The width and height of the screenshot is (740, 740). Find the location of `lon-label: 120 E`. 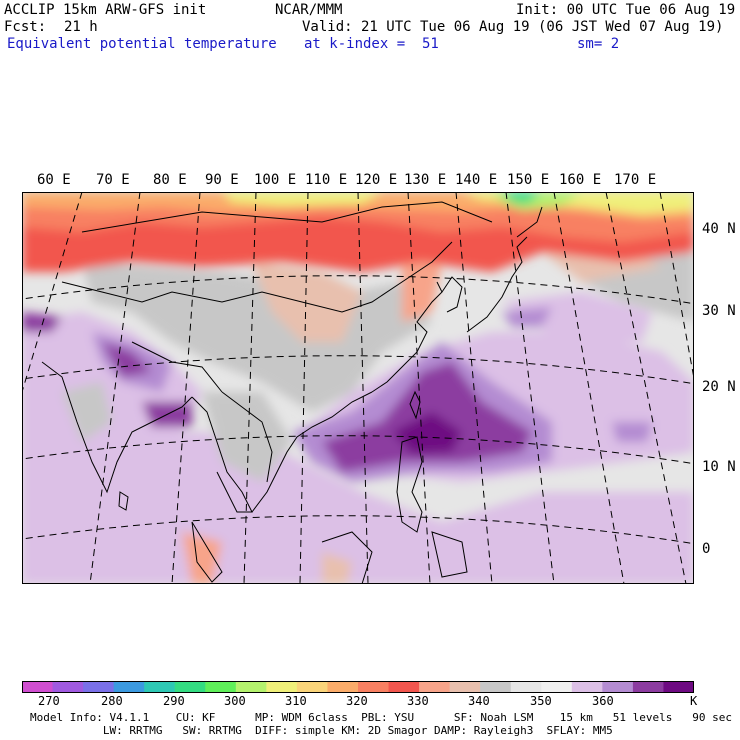

lon-label: 120 E is located at coordinates (376, 180).